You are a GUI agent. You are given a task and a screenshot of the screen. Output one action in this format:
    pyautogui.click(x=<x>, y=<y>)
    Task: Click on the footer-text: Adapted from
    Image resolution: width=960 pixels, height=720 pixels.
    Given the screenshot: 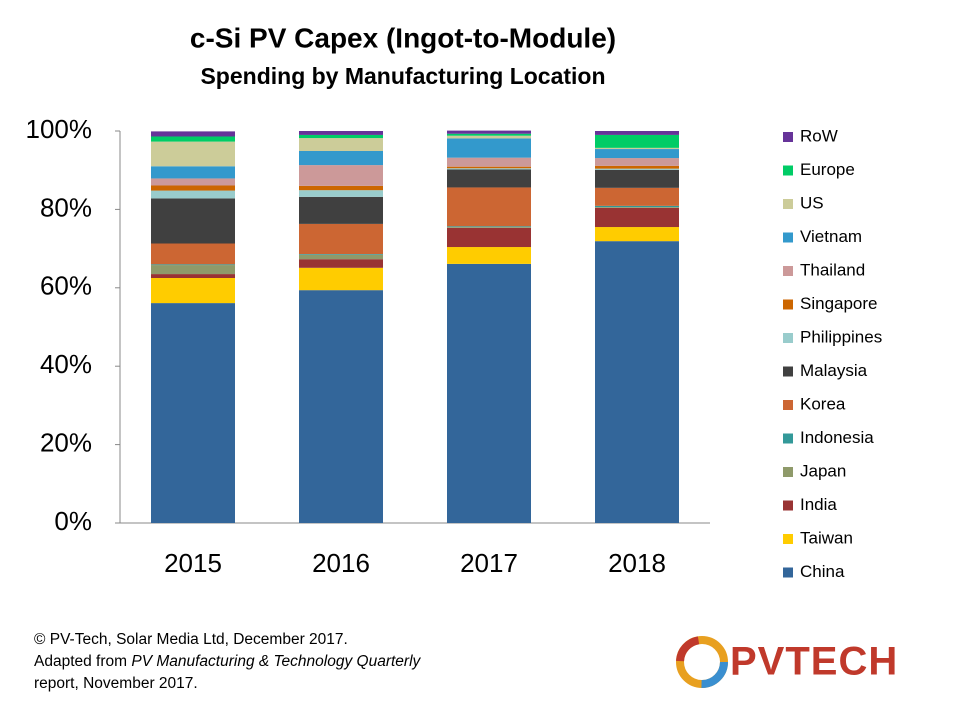 What is the action you would take?
    pyautogui.click(x=83, y=661)
    